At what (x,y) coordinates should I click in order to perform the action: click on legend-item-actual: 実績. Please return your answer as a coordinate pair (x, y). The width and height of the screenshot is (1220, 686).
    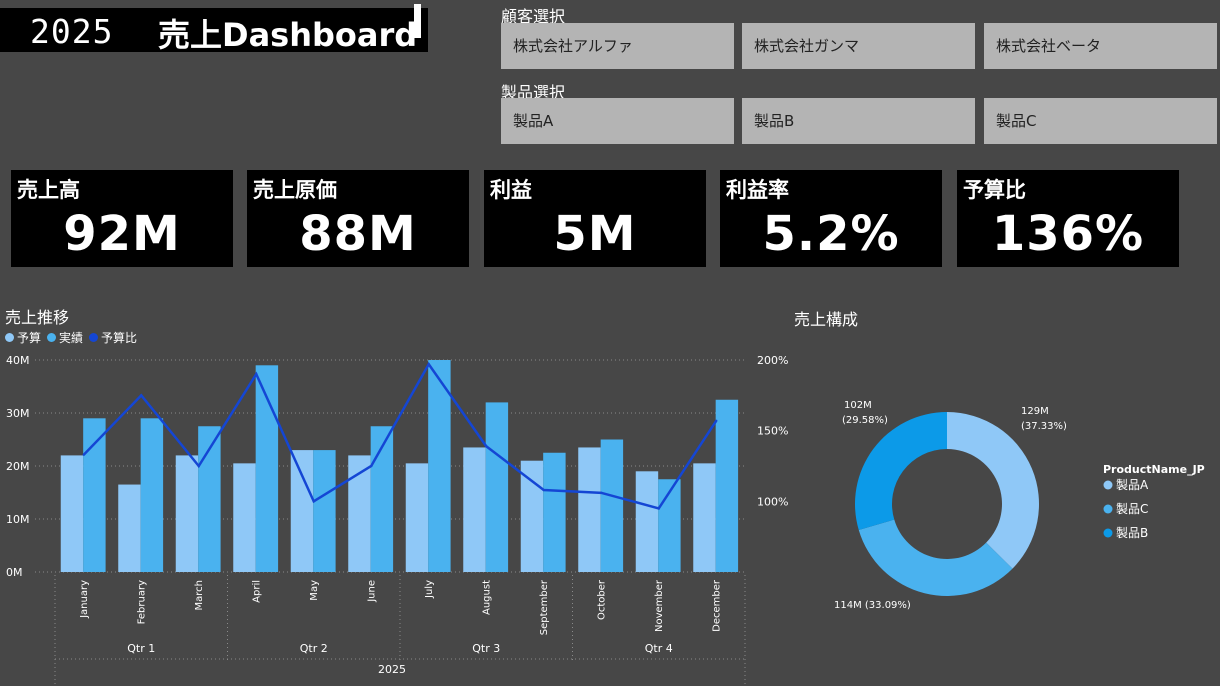
    Looking at the image, I should click on (65, 337).